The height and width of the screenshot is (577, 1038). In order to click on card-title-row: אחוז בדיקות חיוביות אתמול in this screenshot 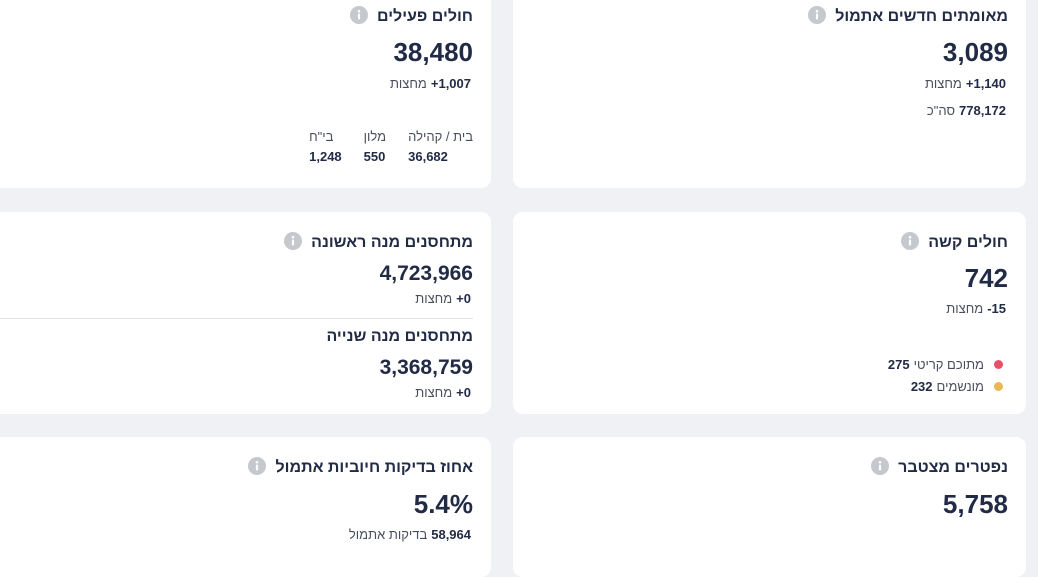, I will do `click(360, 468)`.